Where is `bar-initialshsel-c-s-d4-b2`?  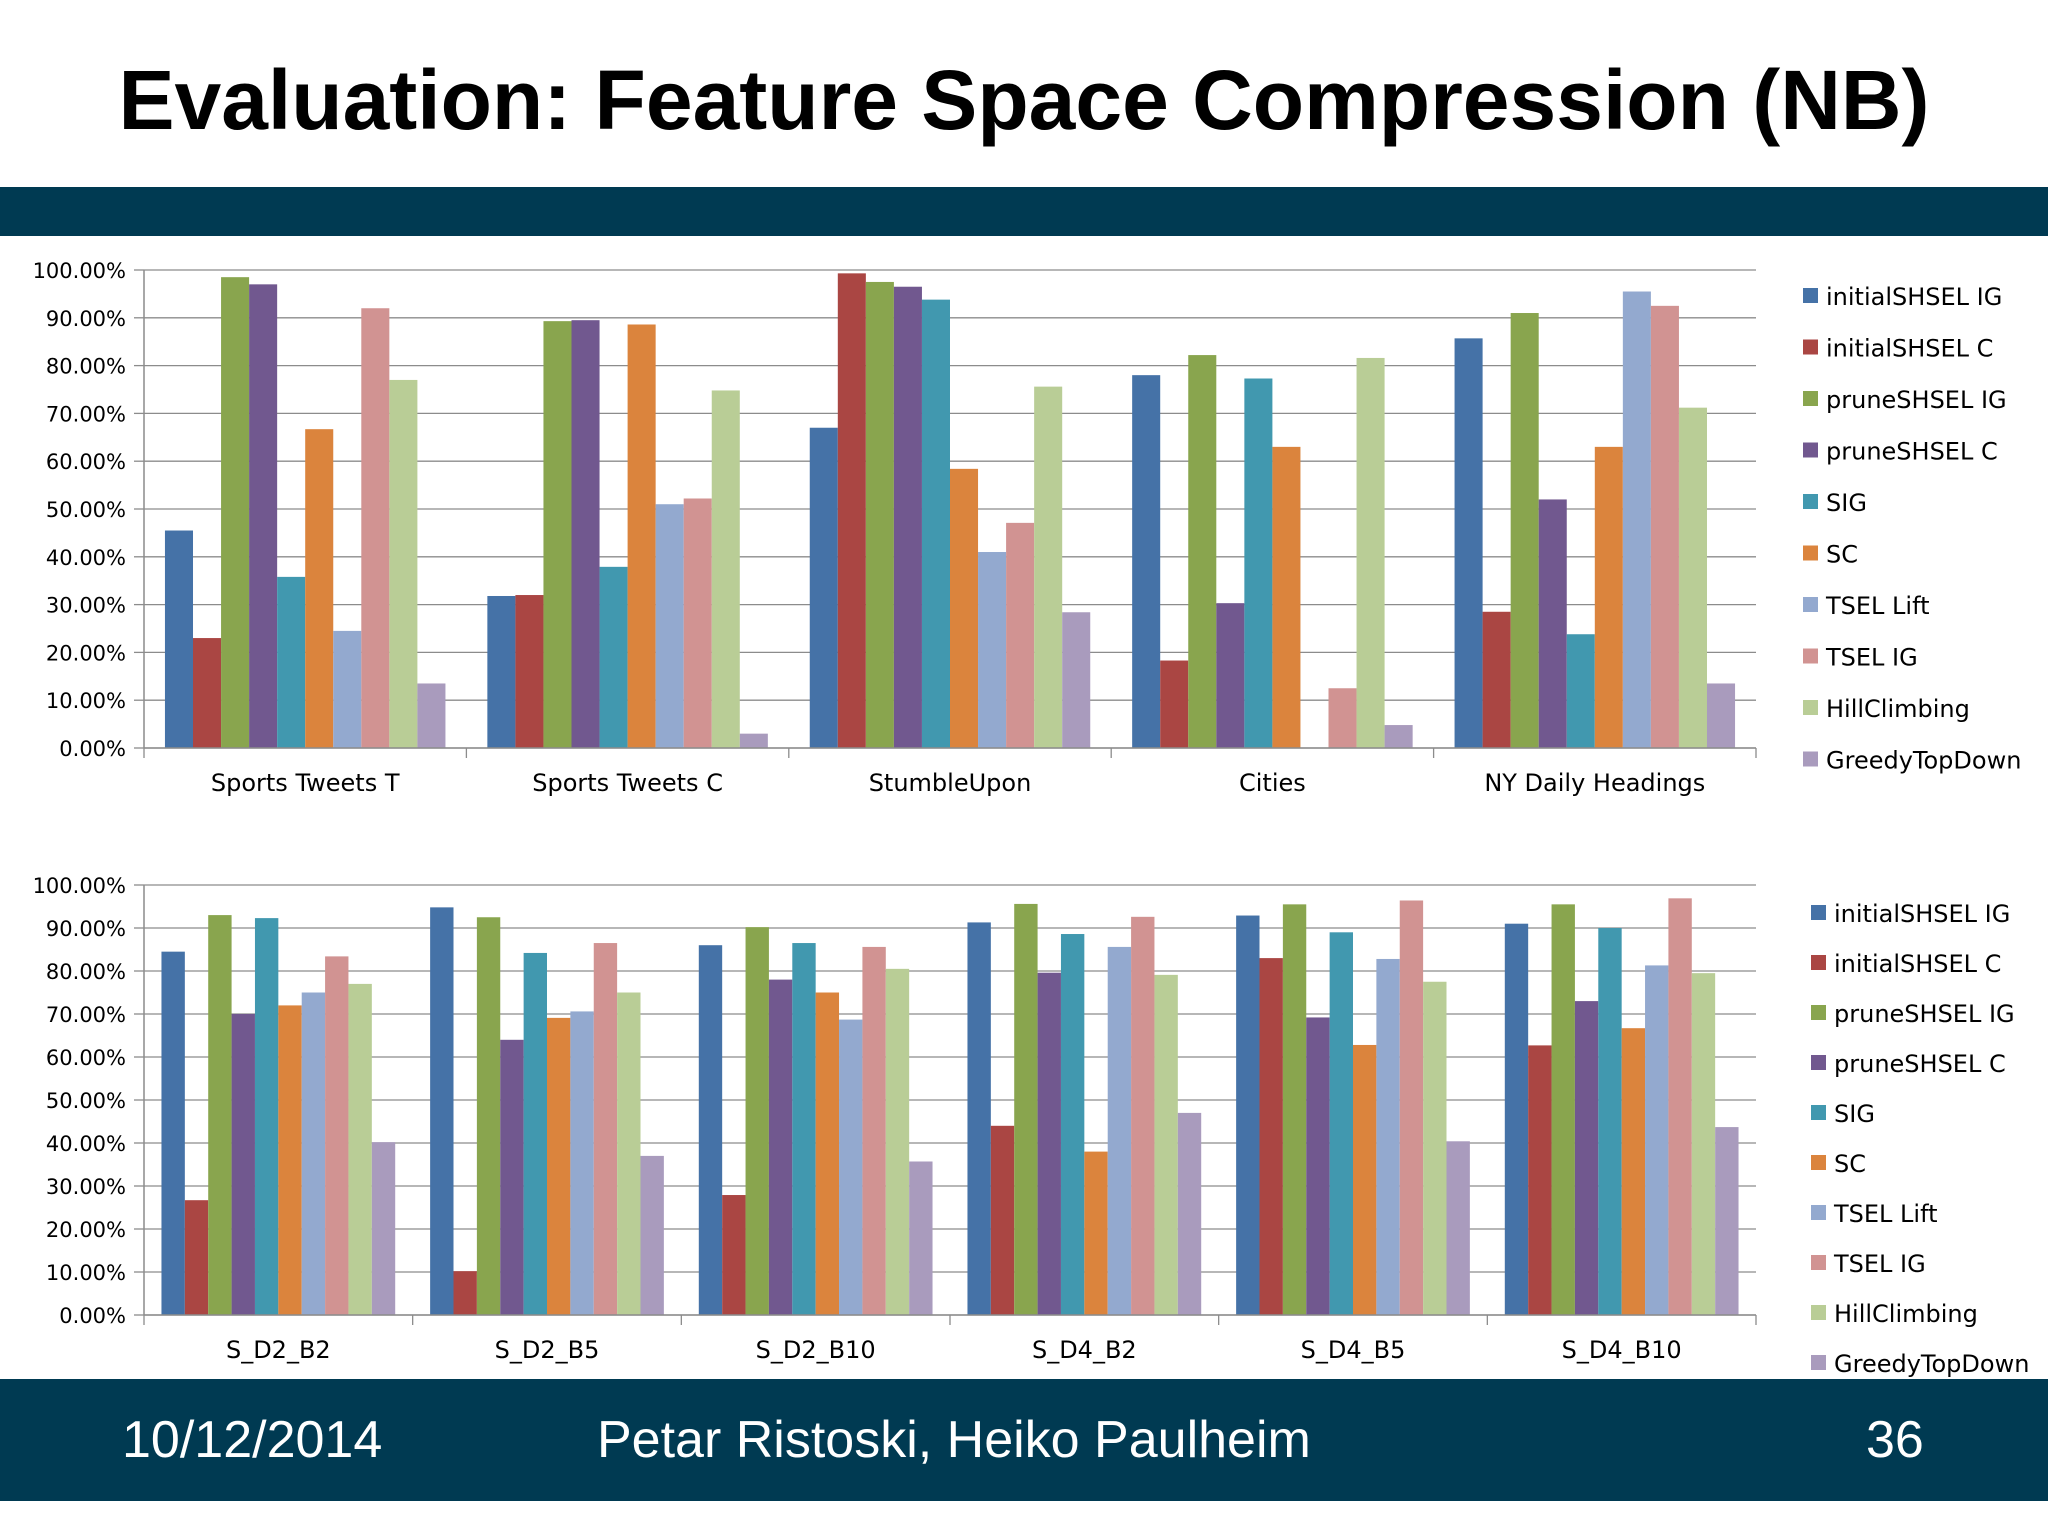 bar-initialshsel-c-s-d4-b2 is located at coordinates (1002, 1220).